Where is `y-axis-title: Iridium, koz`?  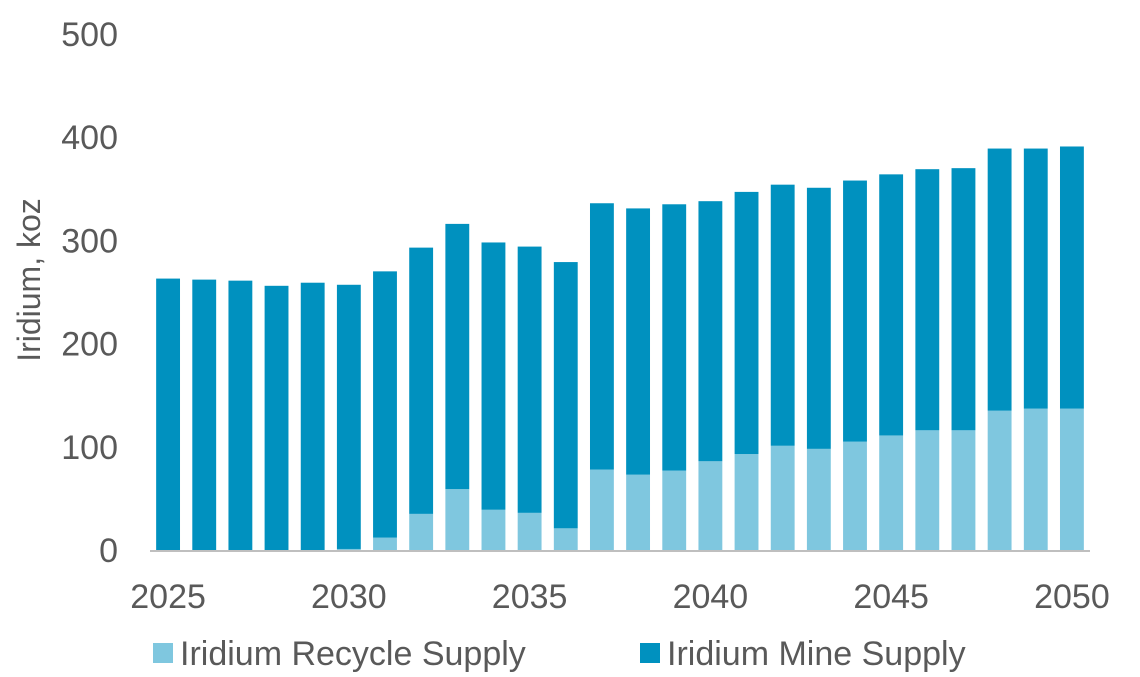 y-axis-title: Iridium, koz is located at coordinates (29, 280).